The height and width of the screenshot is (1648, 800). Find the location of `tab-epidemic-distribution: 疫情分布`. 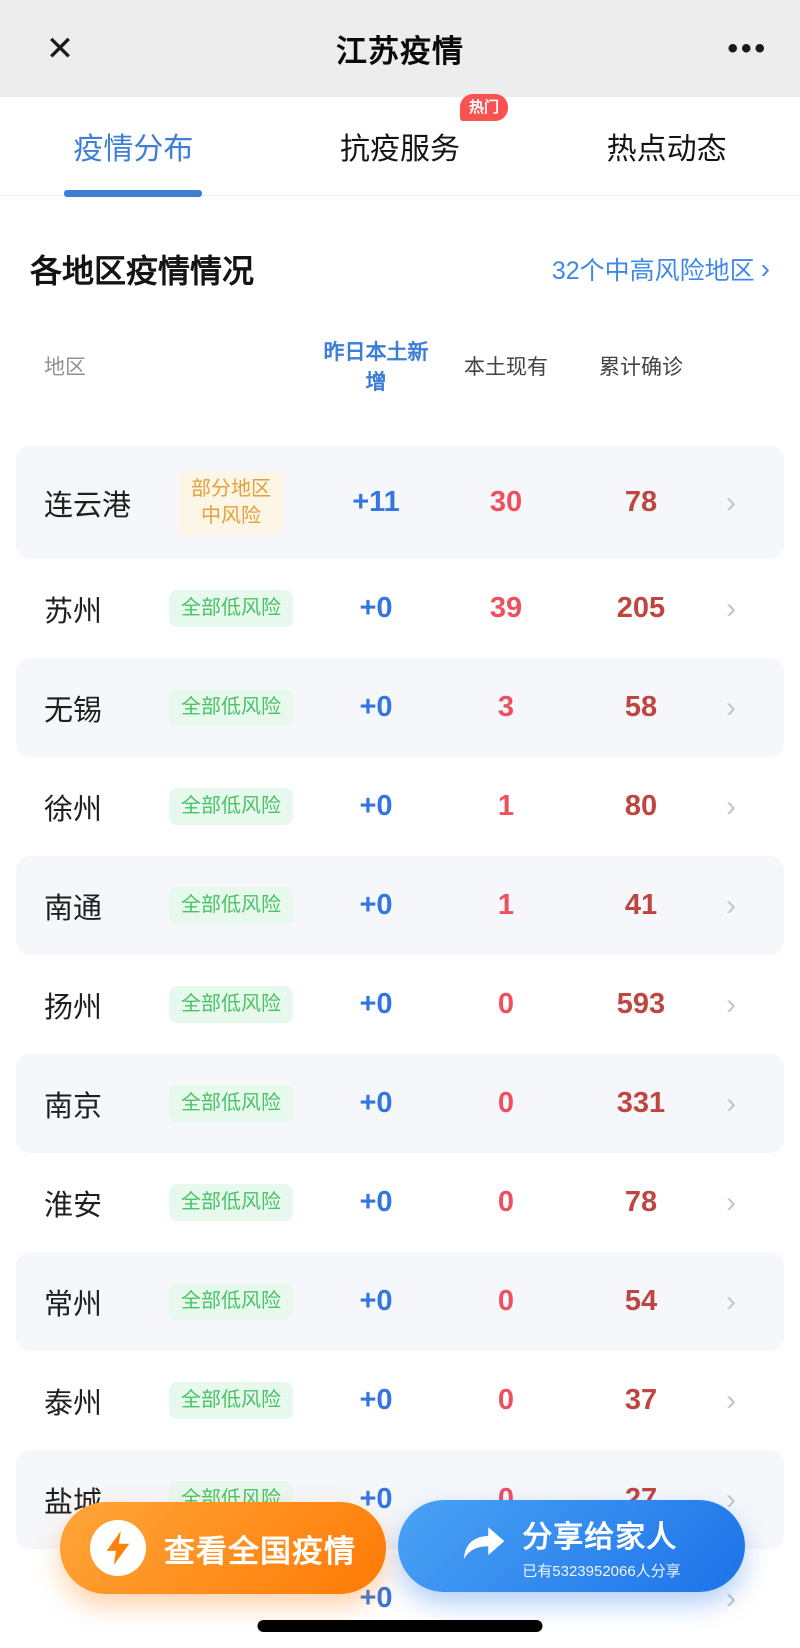

tab-epidemic-distribution: 疫情分布 is located at coordinates (133, 156).